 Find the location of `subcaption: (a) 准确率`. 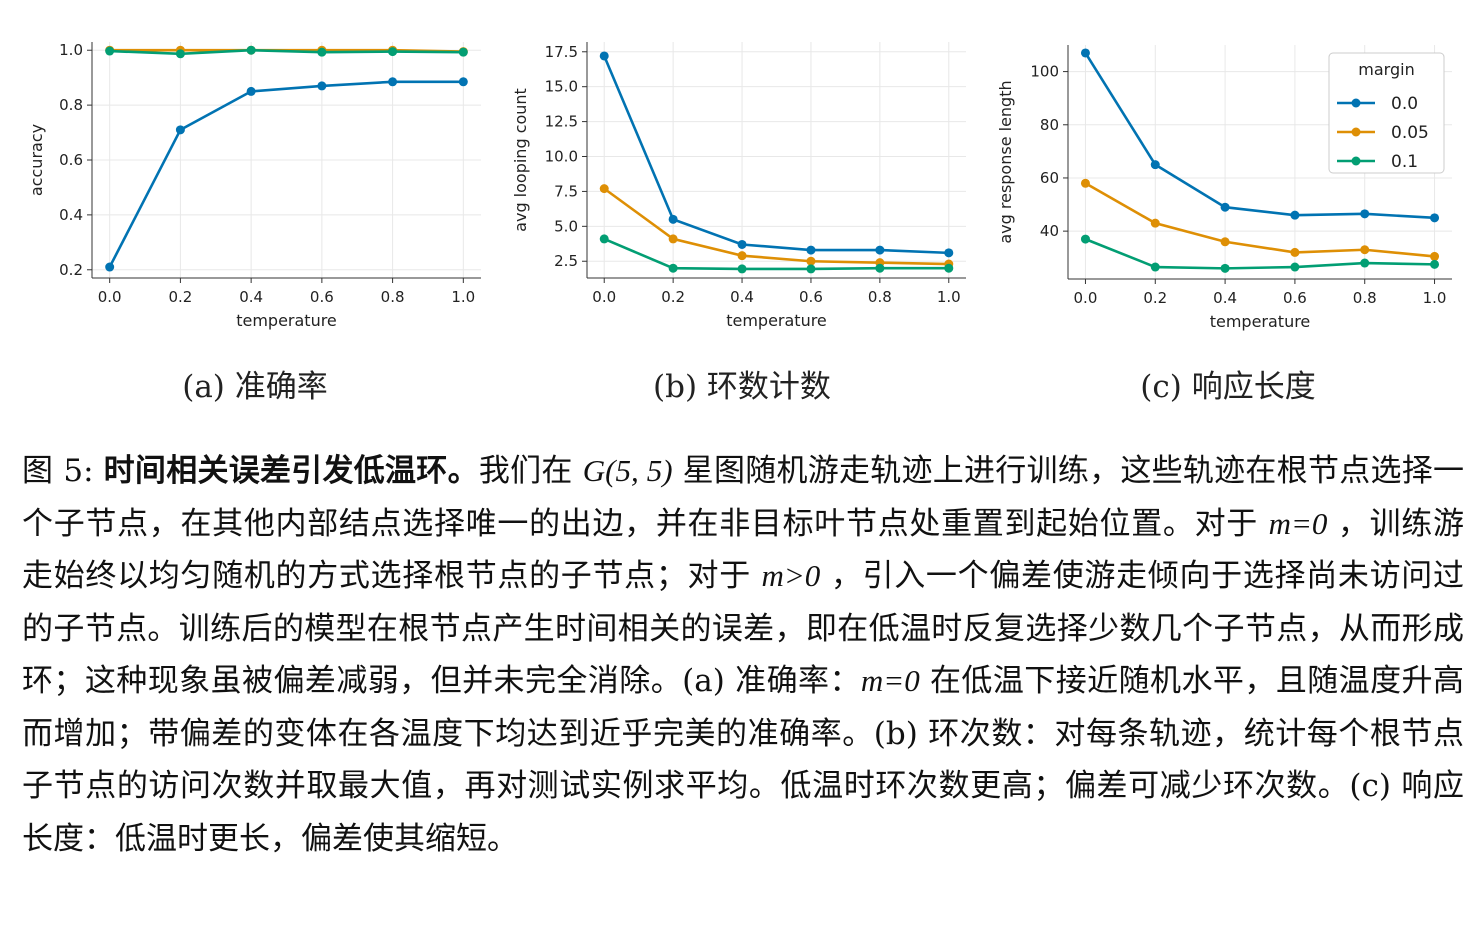

subcaption: (a) 准确率 is located at coordinates (255, 387).